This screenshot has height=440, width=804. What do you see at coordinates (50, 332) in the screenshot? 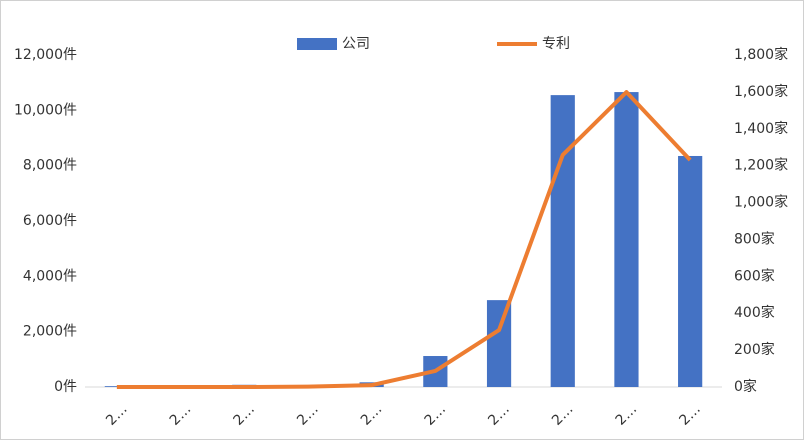
I see `y-tick-label: 2,000件` at bounding box center [50, 332].